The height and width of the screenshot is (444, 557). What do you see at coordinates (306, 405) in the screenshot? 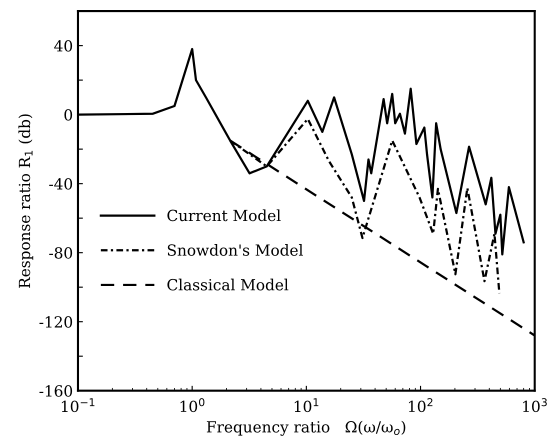
I see `x-tick-label: 10$^{1}$` at bounding box center [306, 405].